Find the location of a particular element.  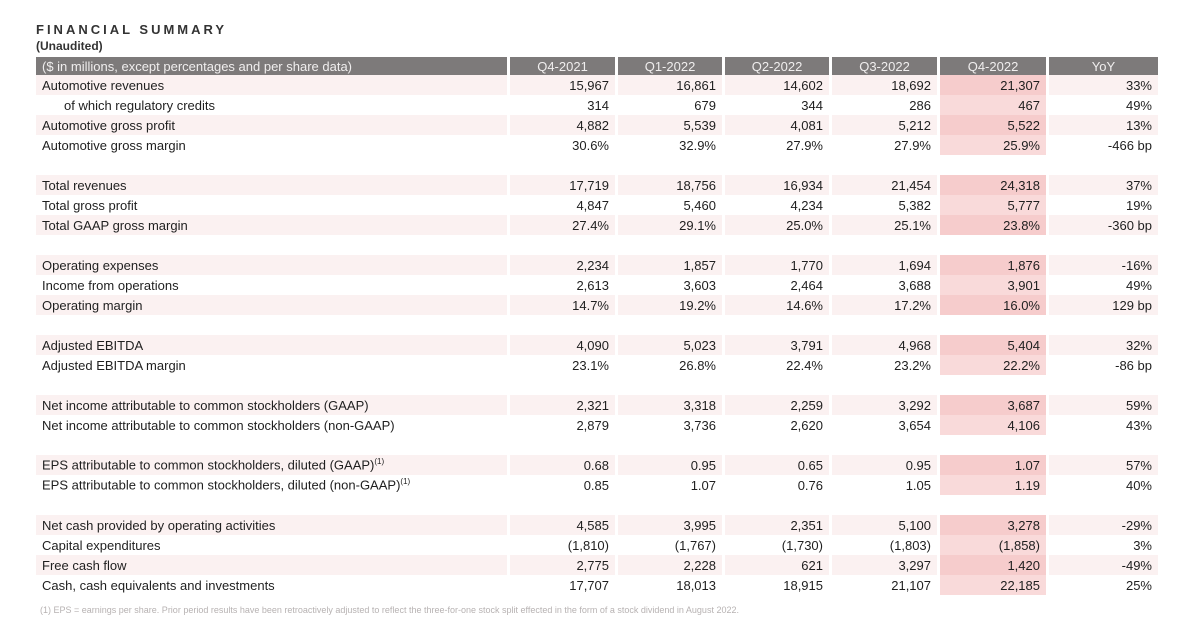

group-spacer is located at coordinates (597, 505).